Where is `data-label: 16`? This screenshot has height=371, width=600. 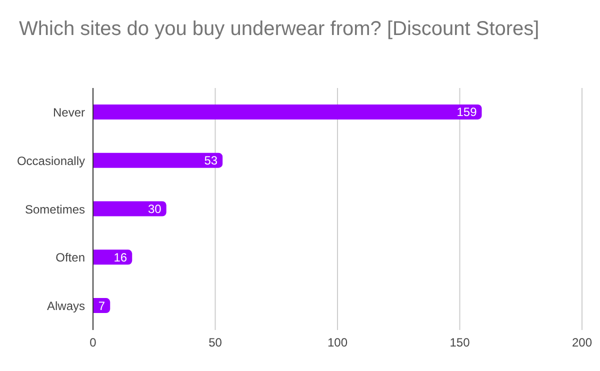
data-label: 16 is located at coordinates (121, 257).